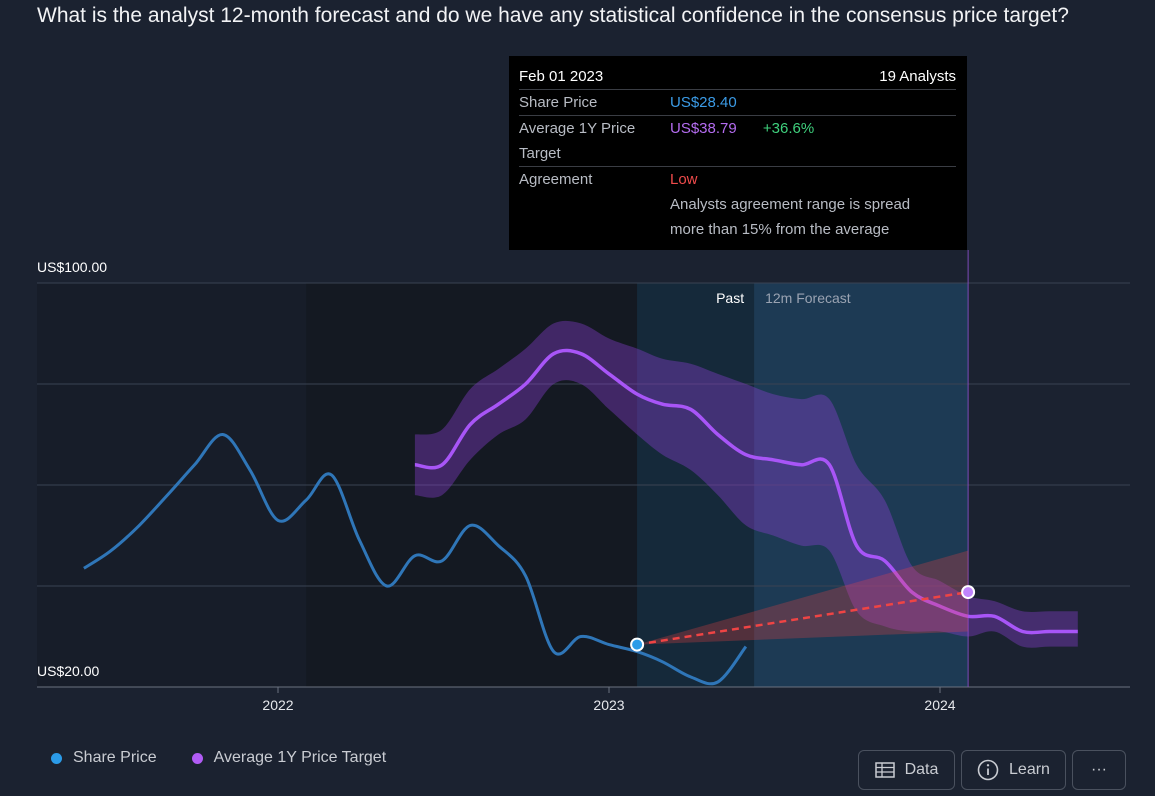  I want to click on tooltip-target-change: +36.6%, so click(788, 128).